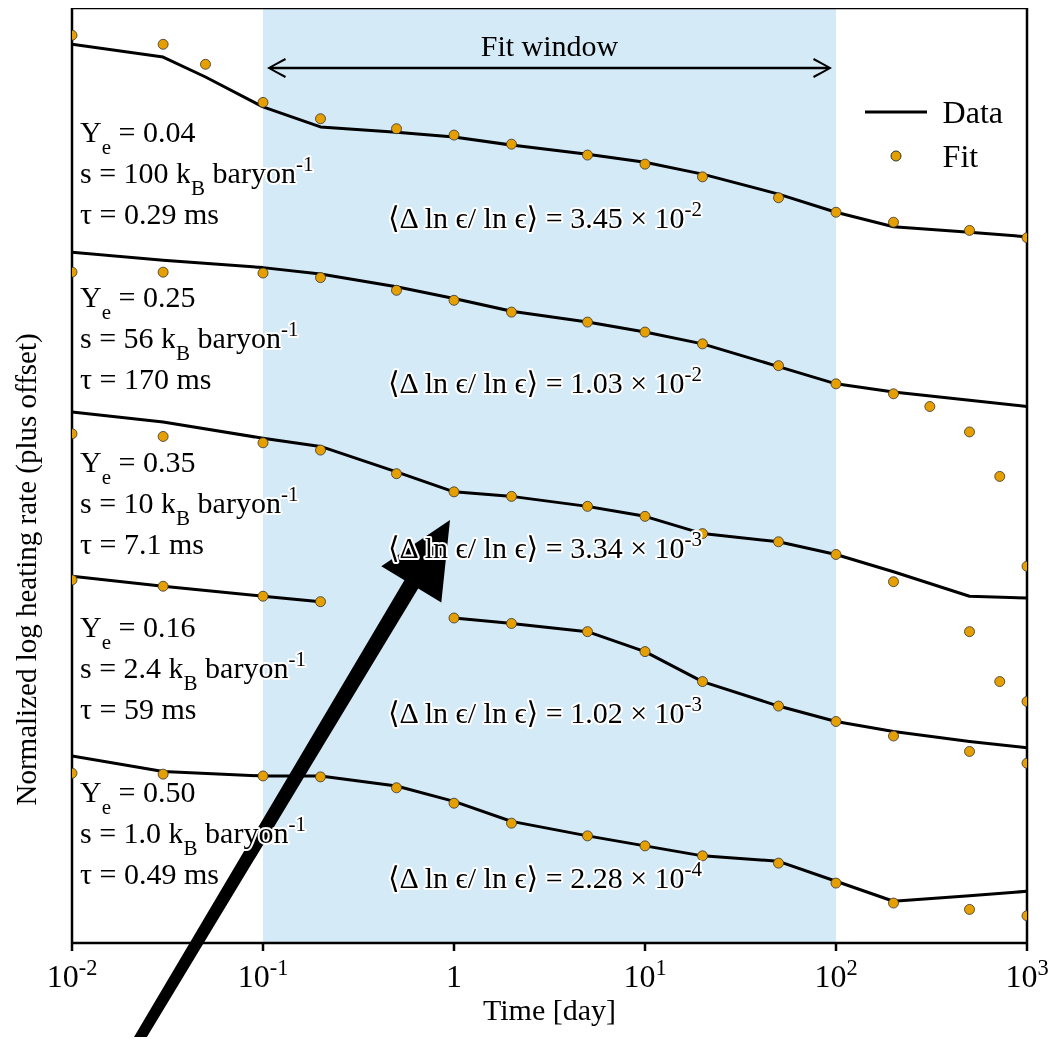  What do you see at coordinates (142, 543) in the screenshot?
I see `annotation: τ = 7.1 ms` at bounding box center [142, 543].